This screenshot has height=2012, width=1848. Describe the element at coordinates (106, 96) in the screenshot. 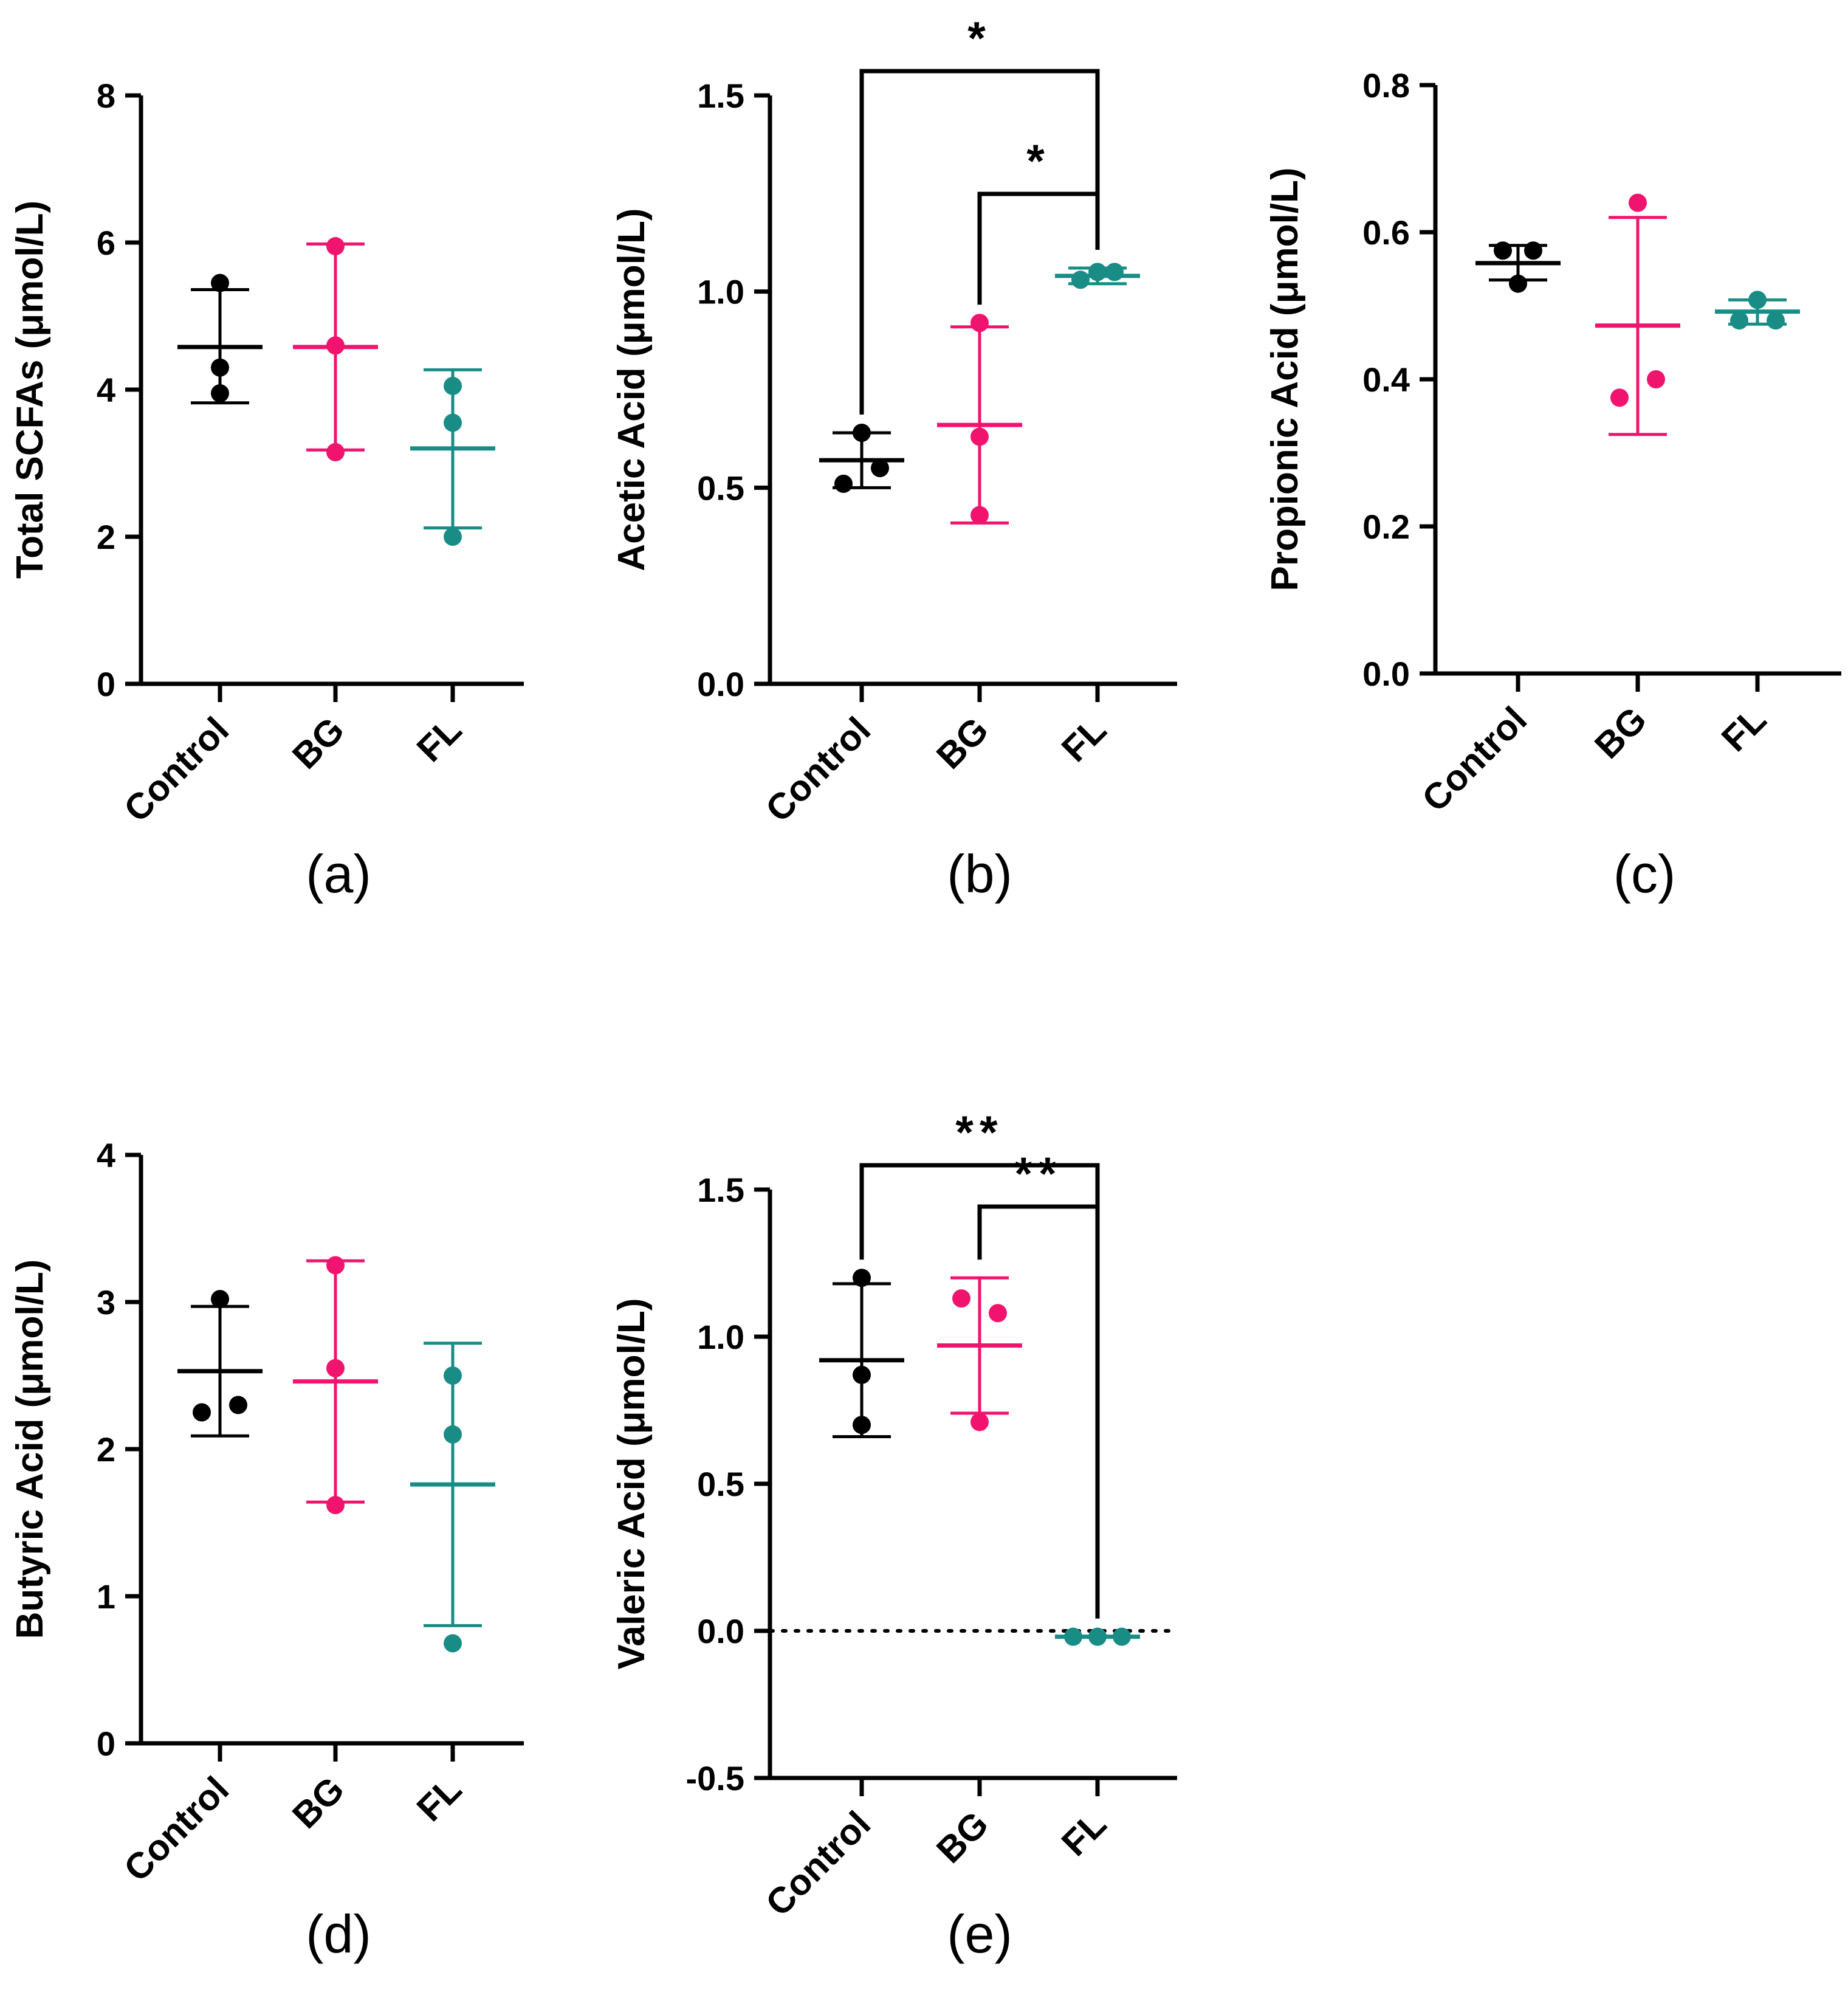

I see `y-tick-label: 8` at that location.